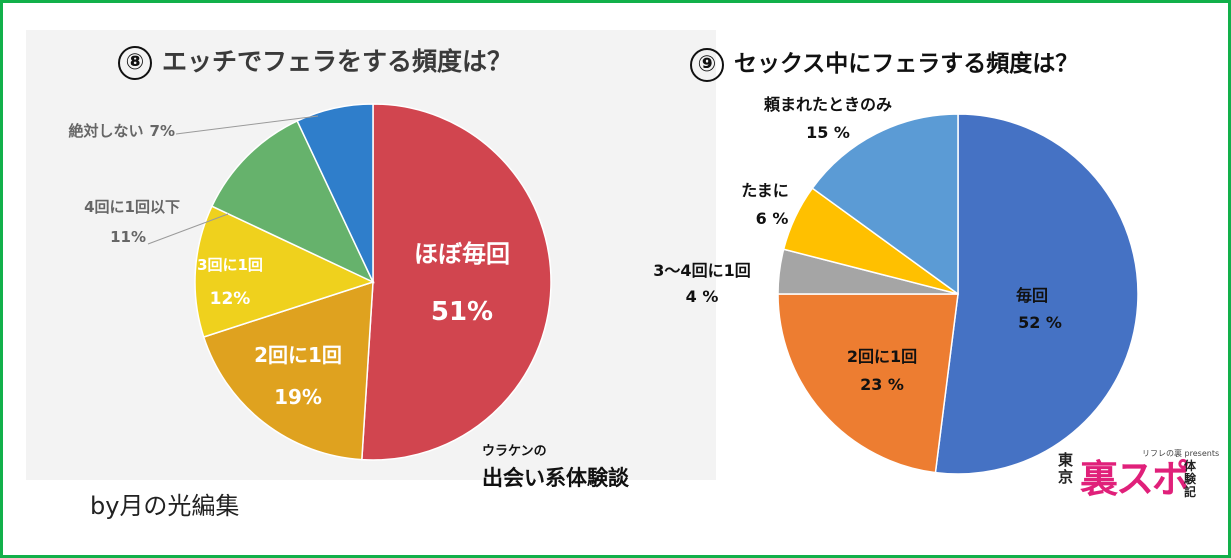  Describe the element at coordinates (230, 299) in the screenshot. I see `chart1-slice-3-value: 12%` at that location.